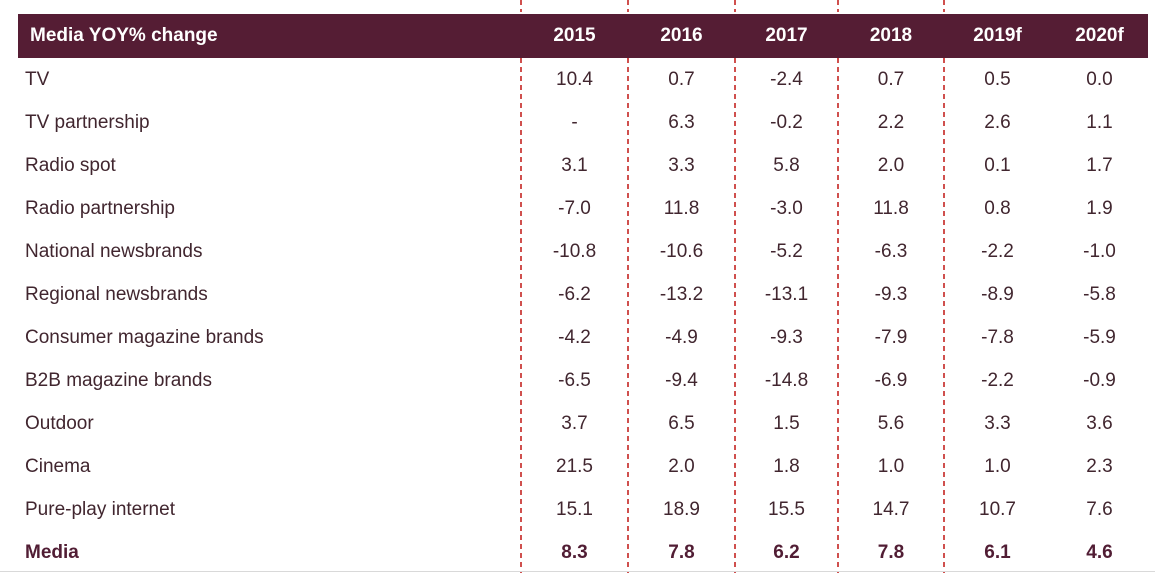 The image size is (1155, 573). Describe the element at coordinates (574, 79) in the screenshot. I see `cell-2015: 10.4` at that location.